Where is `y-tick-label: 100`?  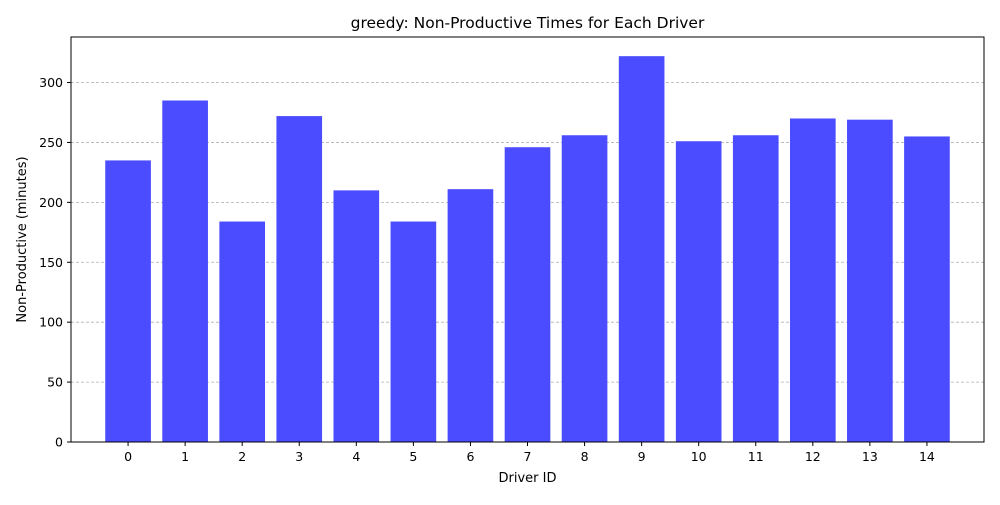 y-tick-label: 100 is located at coordinates (51, 322).